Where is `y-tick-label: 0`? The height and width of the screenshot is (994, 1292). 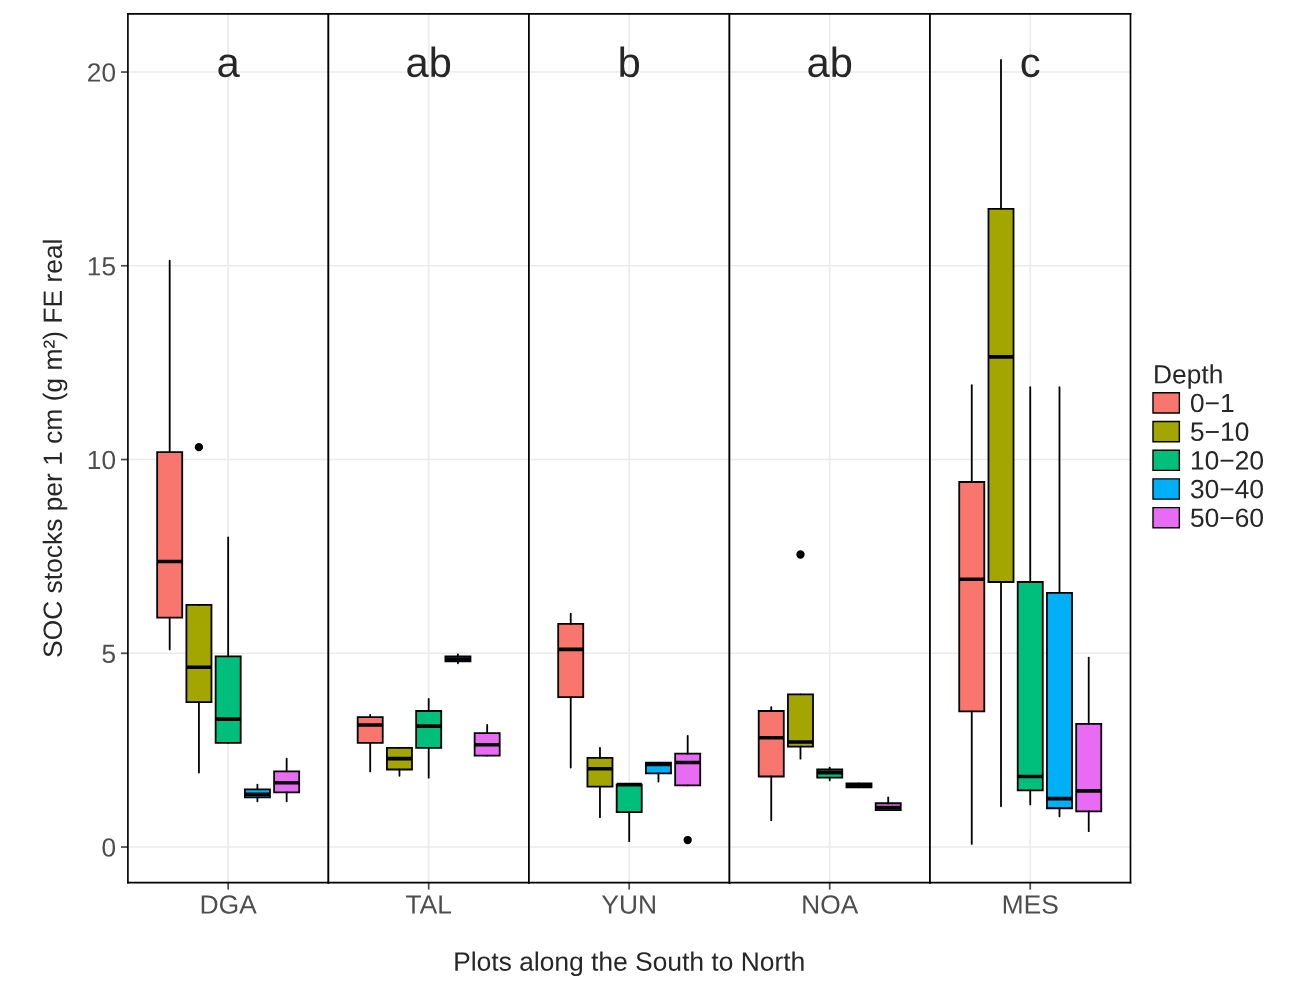
y-tick-label: 0 is located at coordinates (109, 847).